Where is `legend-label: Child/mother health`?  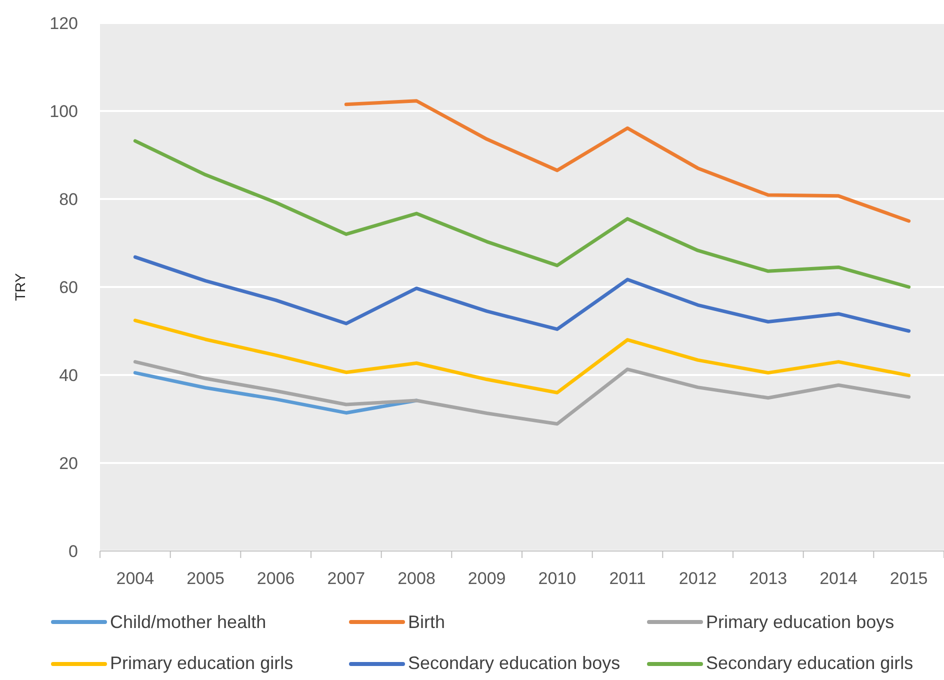 legend-label: Child/mother health is located at coordinates (188, 622).